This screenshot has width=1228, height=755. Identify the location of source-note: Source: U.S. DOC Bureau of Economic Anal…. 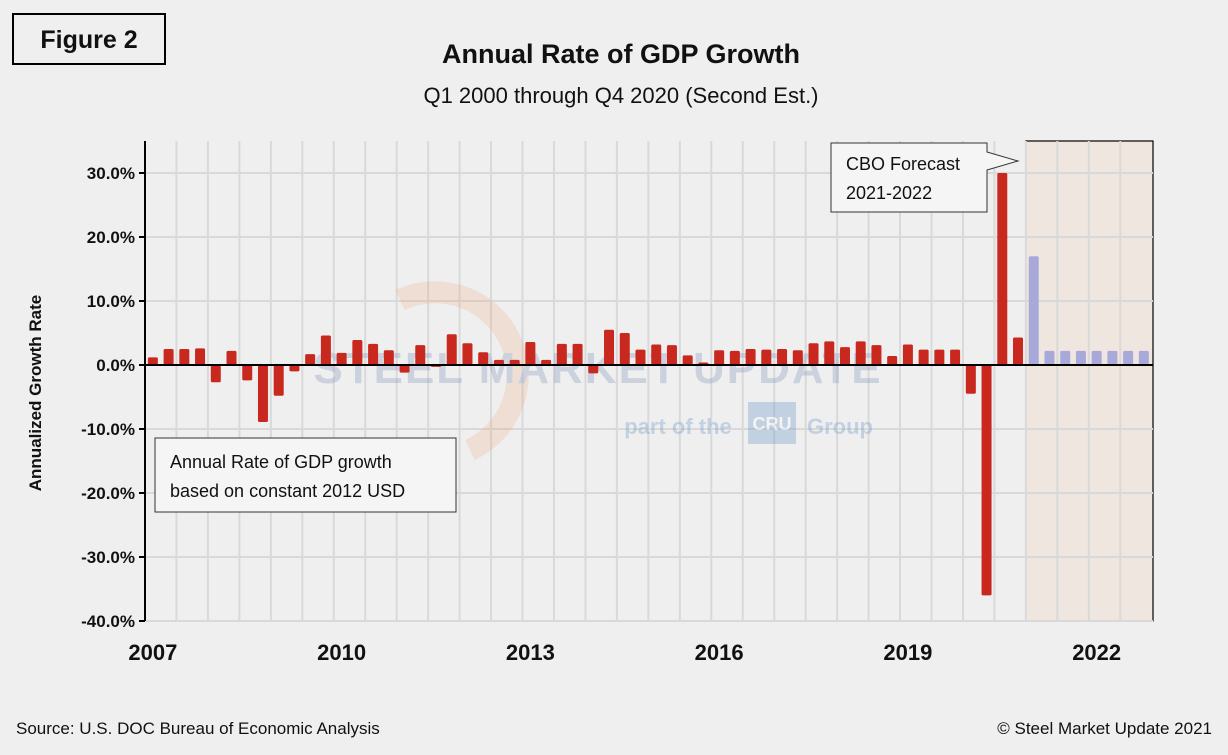
(198, 728).